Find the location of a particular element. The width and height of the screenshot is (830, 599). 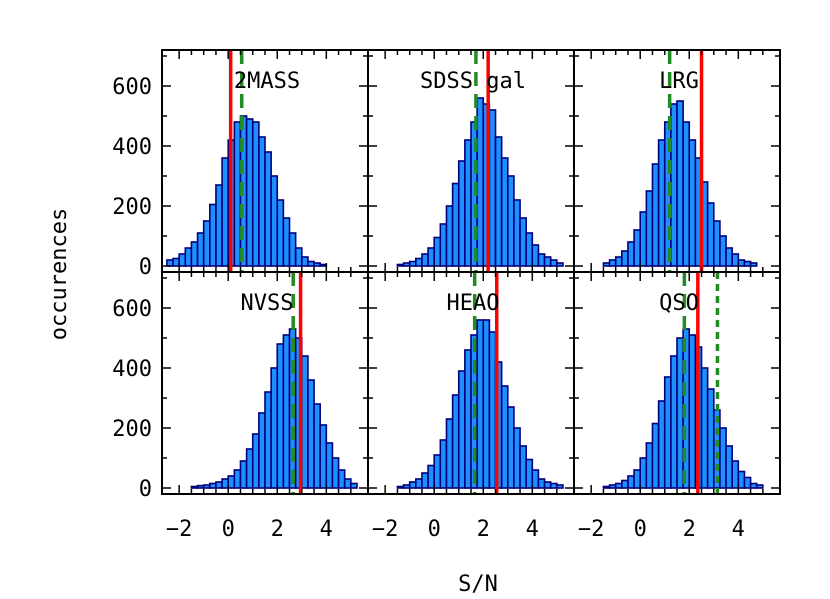

panel-2mass is located at coordinates (247, 161).